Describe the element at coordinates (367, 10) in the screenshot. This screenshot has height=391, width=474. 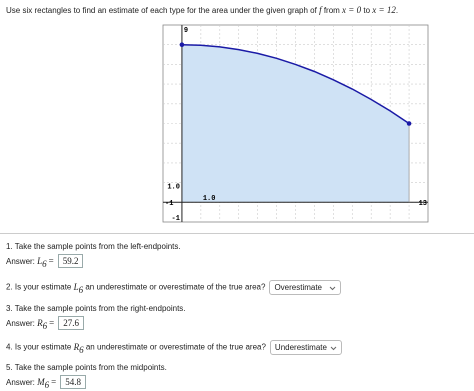
I see `intro-text: to` at that location.